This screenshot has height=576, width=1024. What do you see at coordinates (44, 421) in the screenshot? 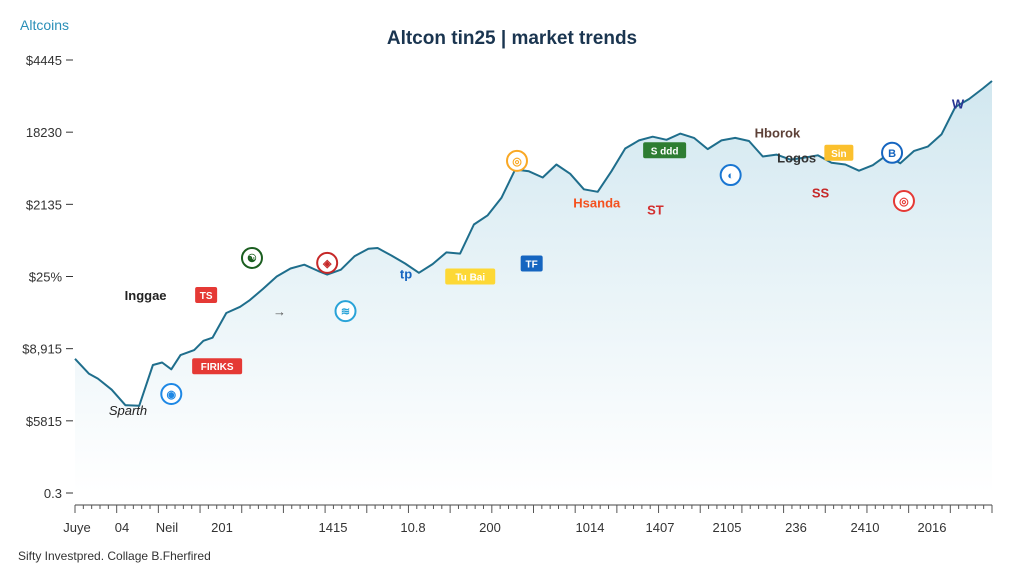
I see `y-tick-label: $5815` at bounding box center [44, 421].